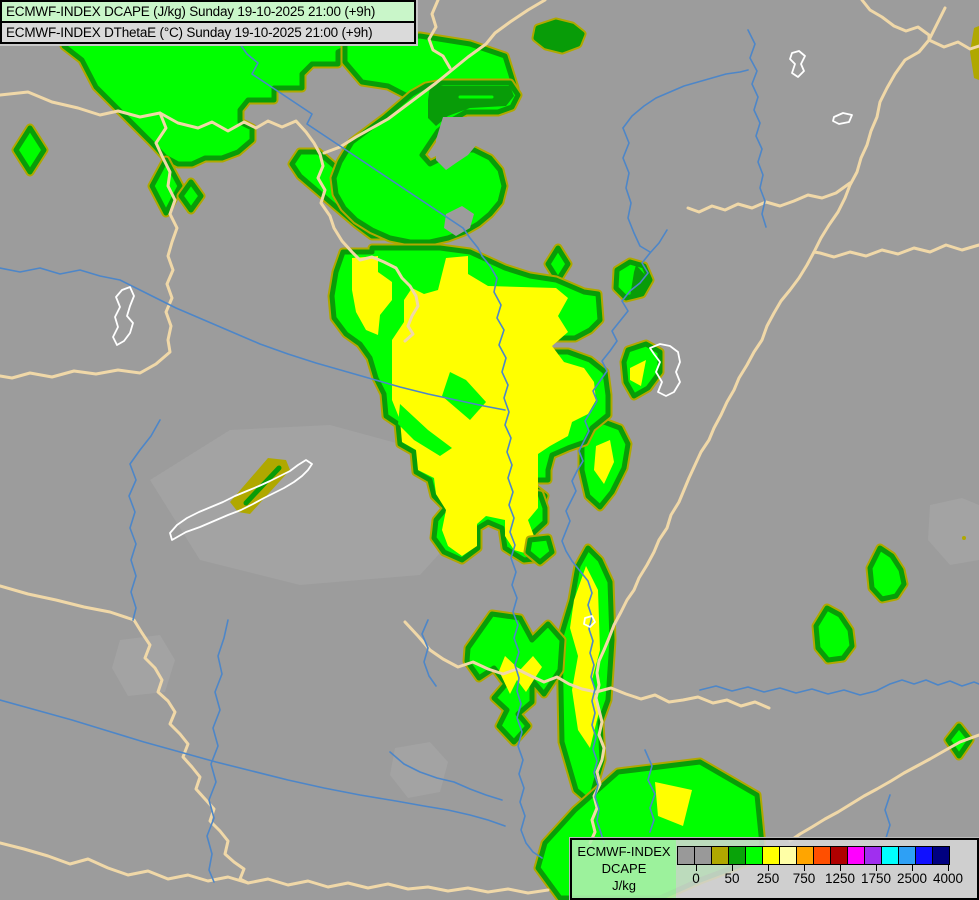 This screenshot has height=900, width=979. Describe the element at coordinates (912, 878) in the screenshot. I see `legend-tick-label-2500: 2500` at that location.